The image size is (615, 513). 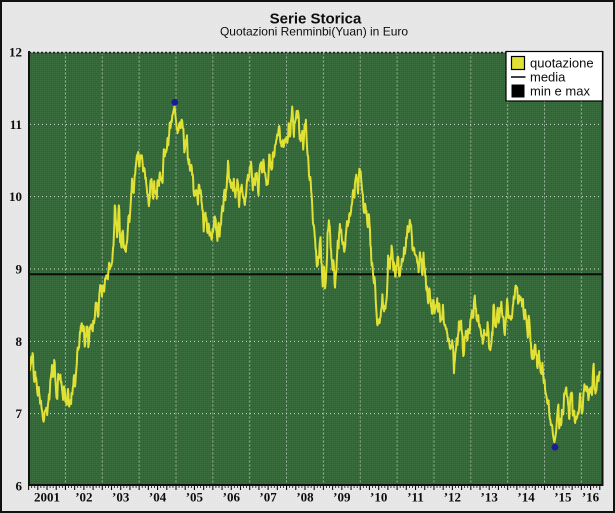 I want to click on svg-text: 8, so click(x=19, y=341).